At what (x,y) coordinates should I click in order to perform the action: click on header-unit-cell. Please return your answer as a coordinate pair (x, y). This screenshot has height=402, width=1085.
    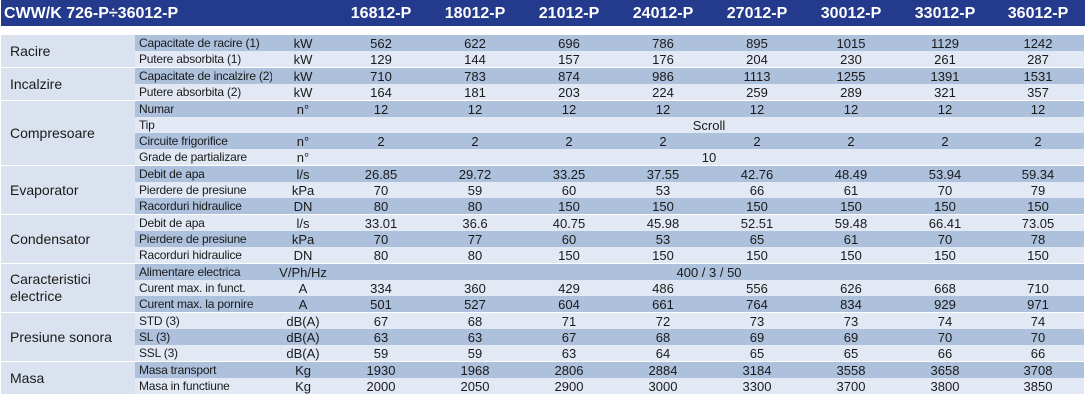
    Looking at the image, I should click on (303, 13).